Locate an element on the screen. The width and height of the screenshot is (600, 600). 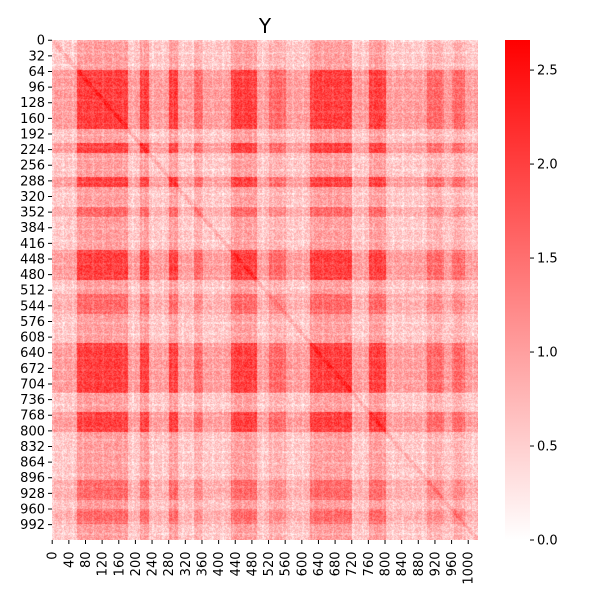
colorbar-axis: 0.0 0.5 1.0 1.5 2.0 2.5 is located at coordinates (544, 306).